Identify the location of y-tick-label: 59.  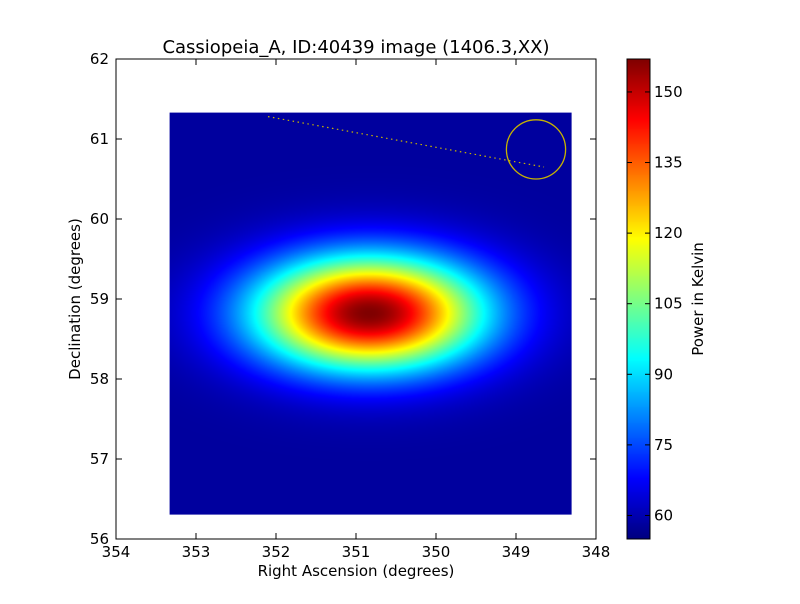
(99, 299).